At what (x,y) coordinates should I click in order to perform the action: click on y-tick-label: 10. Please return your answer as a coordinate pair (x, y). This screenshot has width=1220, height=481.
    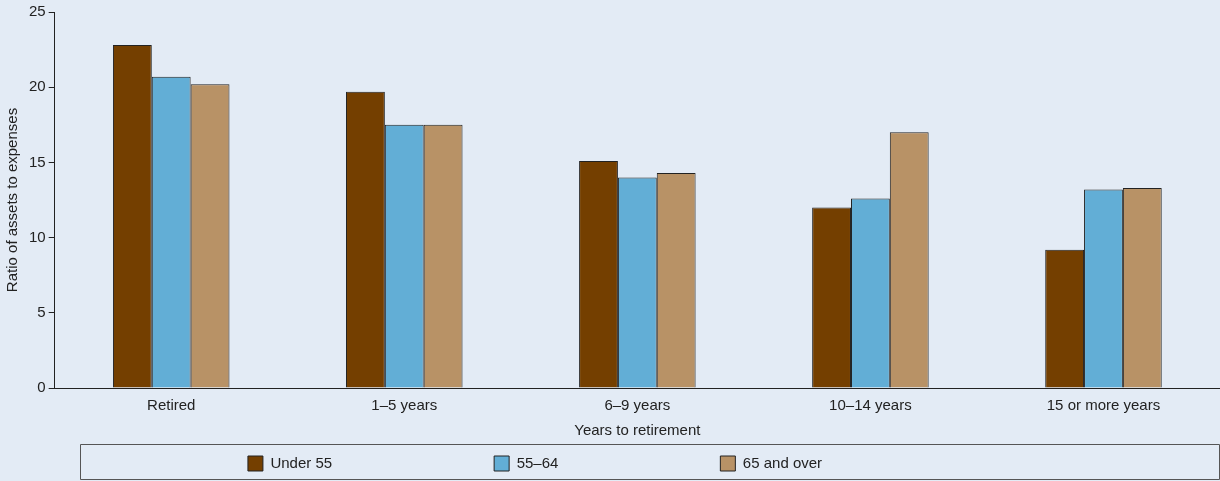
    Looking at the image, I should click on (37, 236).